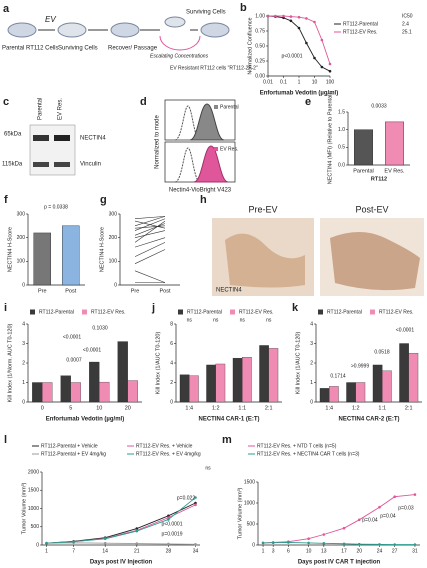 The height and width of the screenshot is (568, 427). Describe the element at coordinates (297, 446) in the screenshot. I see `legend-label: RT112-EV Res. + NTD T cells (n=5)` at that location.